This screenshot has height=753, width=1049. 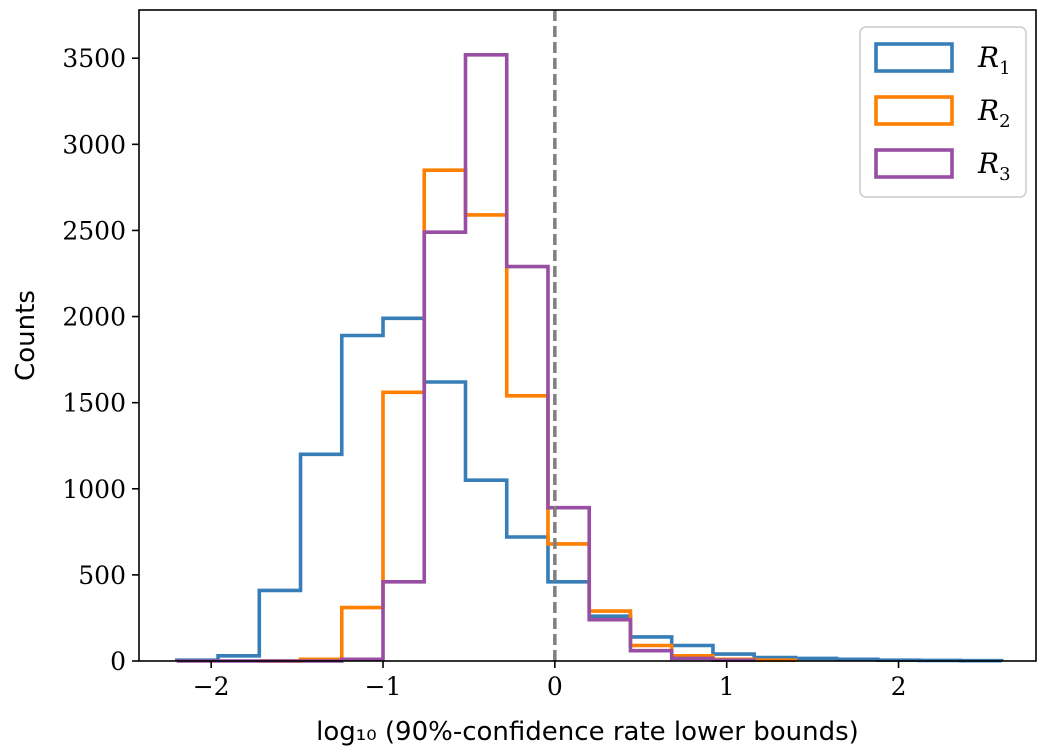 I want to click on x-tick-label: 0, so click(x=555, y=686).